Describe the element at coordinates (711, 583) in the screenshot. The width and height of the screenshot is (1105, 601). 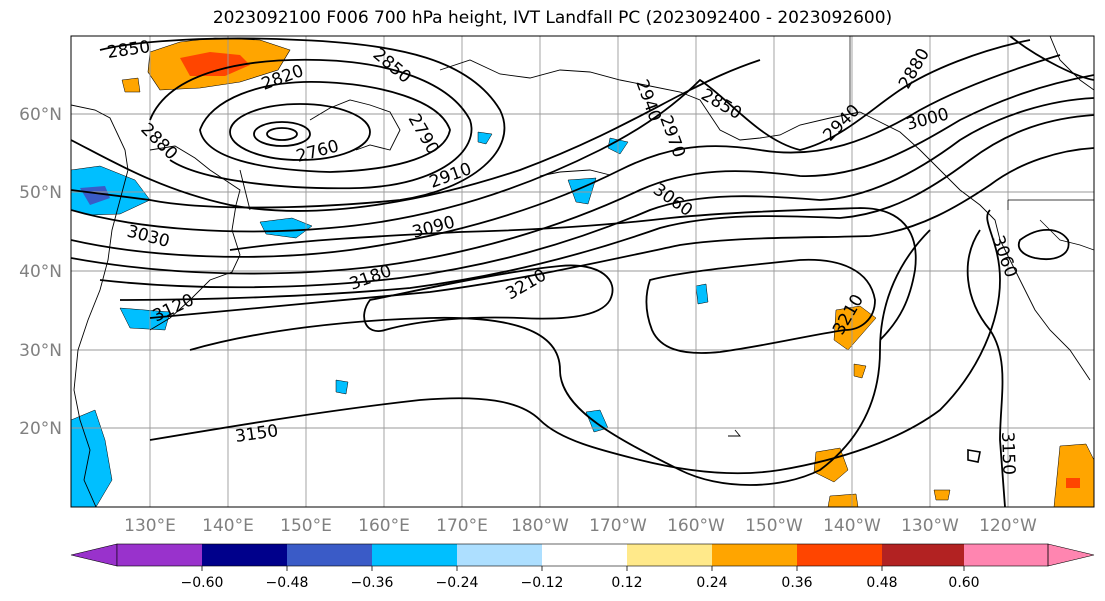
I see `colorbar-label: 0.24` at that location.